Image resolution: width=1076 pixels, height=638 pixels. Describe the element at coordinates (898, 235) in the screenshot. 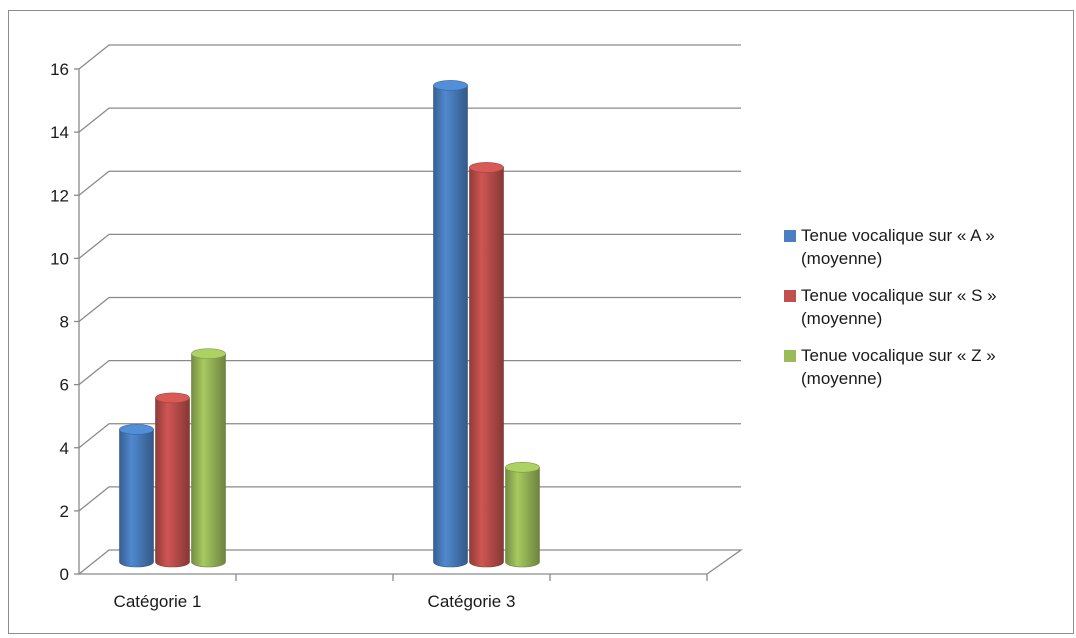

I see `legend-label: Tenue vocalique sur « A »` at that location.